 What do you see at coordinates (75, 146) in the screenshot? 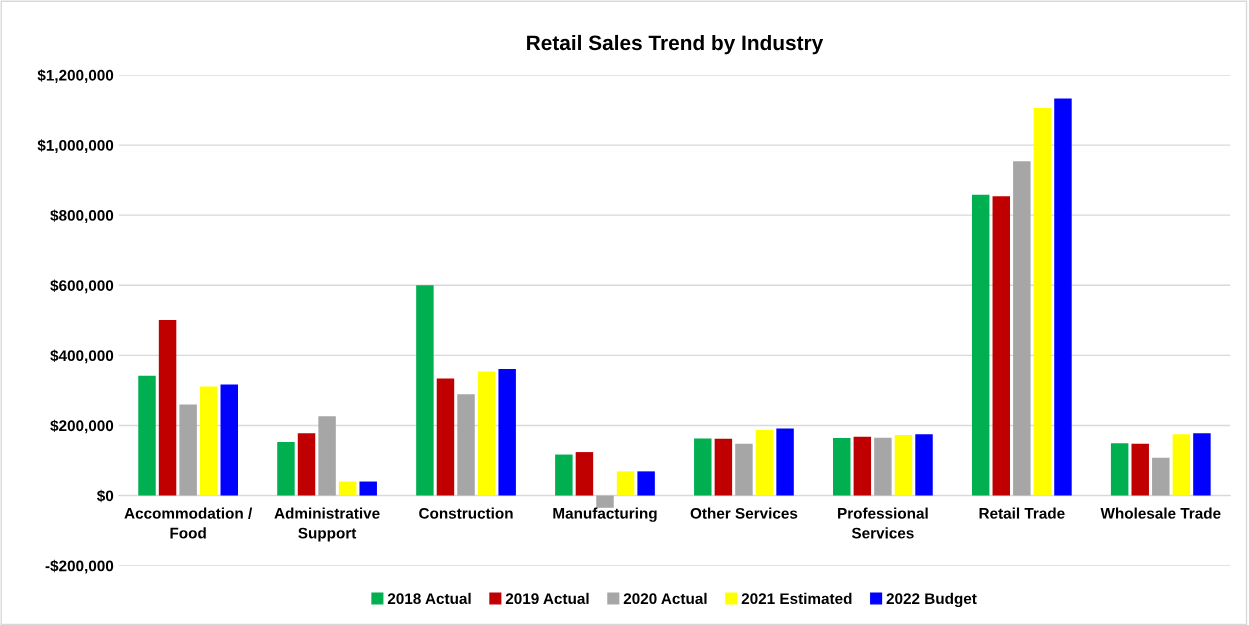
I see `y-tick-label: $1,000,000` at bounding box center [75, 146].